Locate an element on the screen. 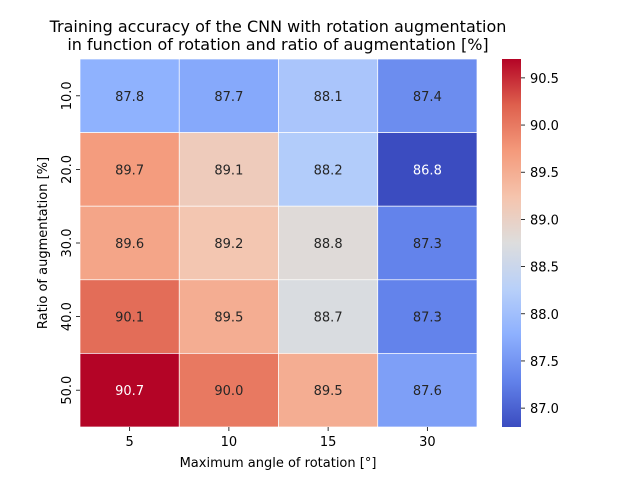  cell-value-label: 88.1 is located at coordinates (328, 97).